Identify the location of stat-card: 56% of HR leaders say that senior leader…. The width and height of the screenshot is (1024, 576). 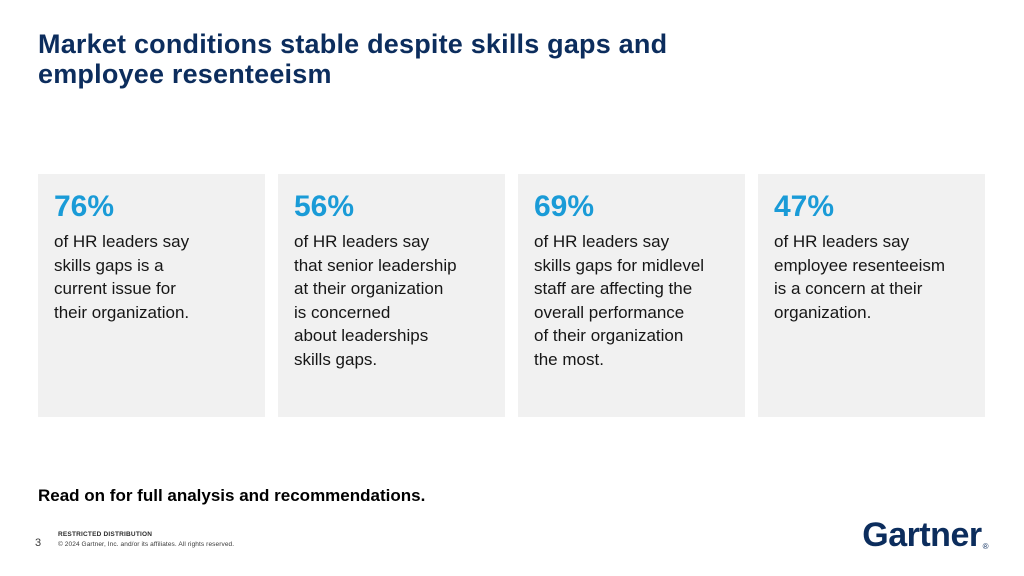
(391, 295).